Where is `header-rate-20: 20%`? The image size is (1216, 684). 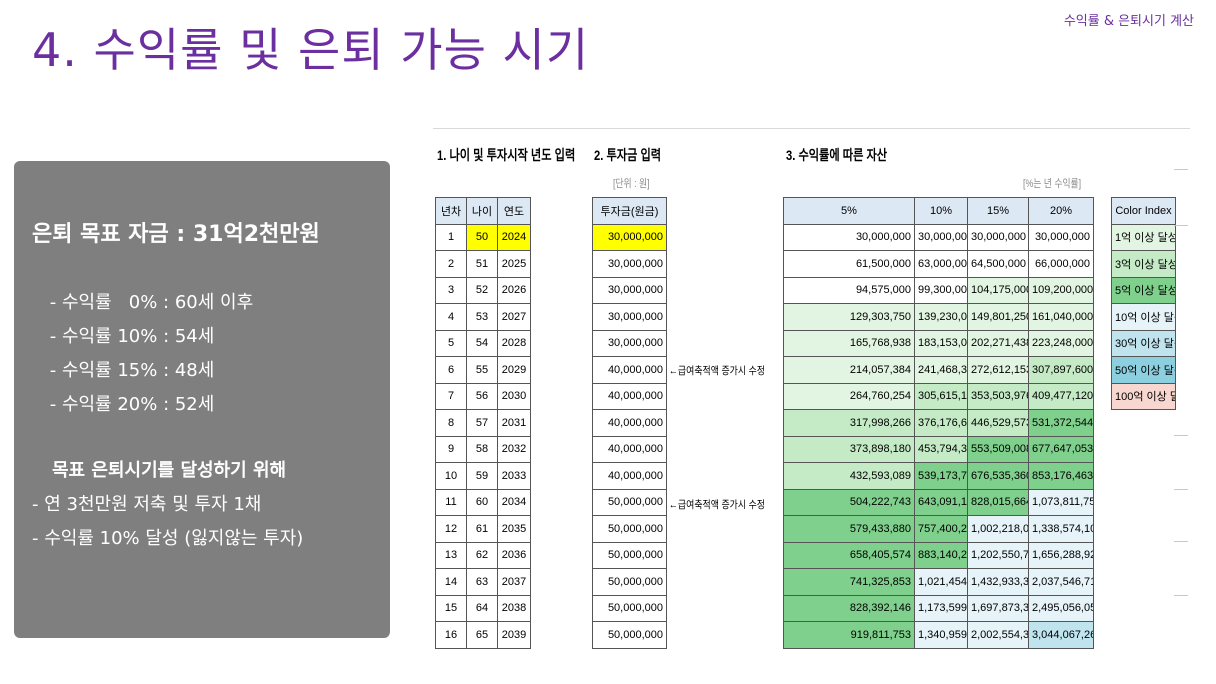
header-rate-20: 20% is located at coordinates (1061, 211).